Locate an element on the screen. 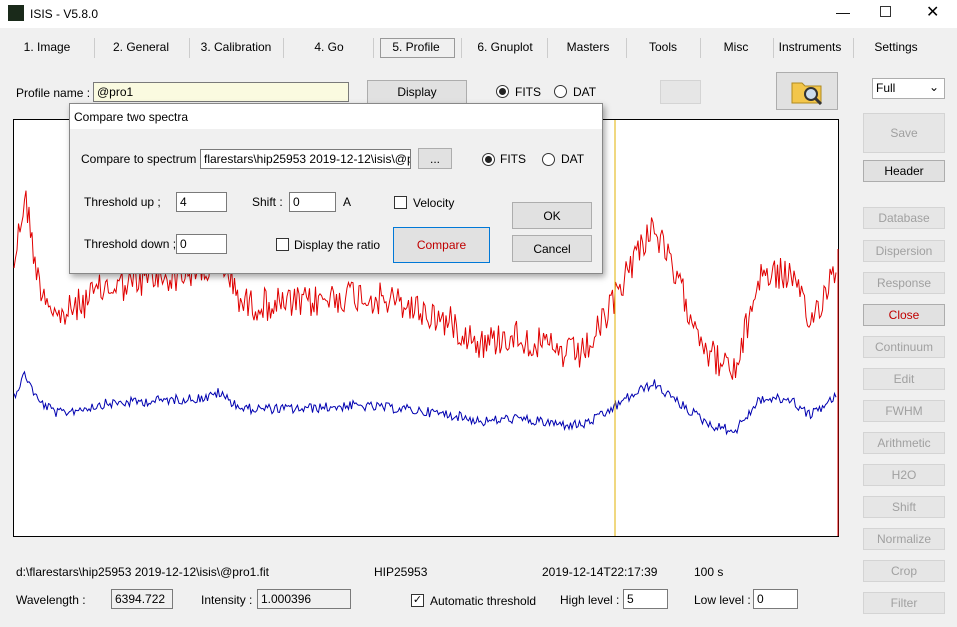 The image size is (957, 627). dialog-fits-label: FITS is located at coordinates (513, 159).